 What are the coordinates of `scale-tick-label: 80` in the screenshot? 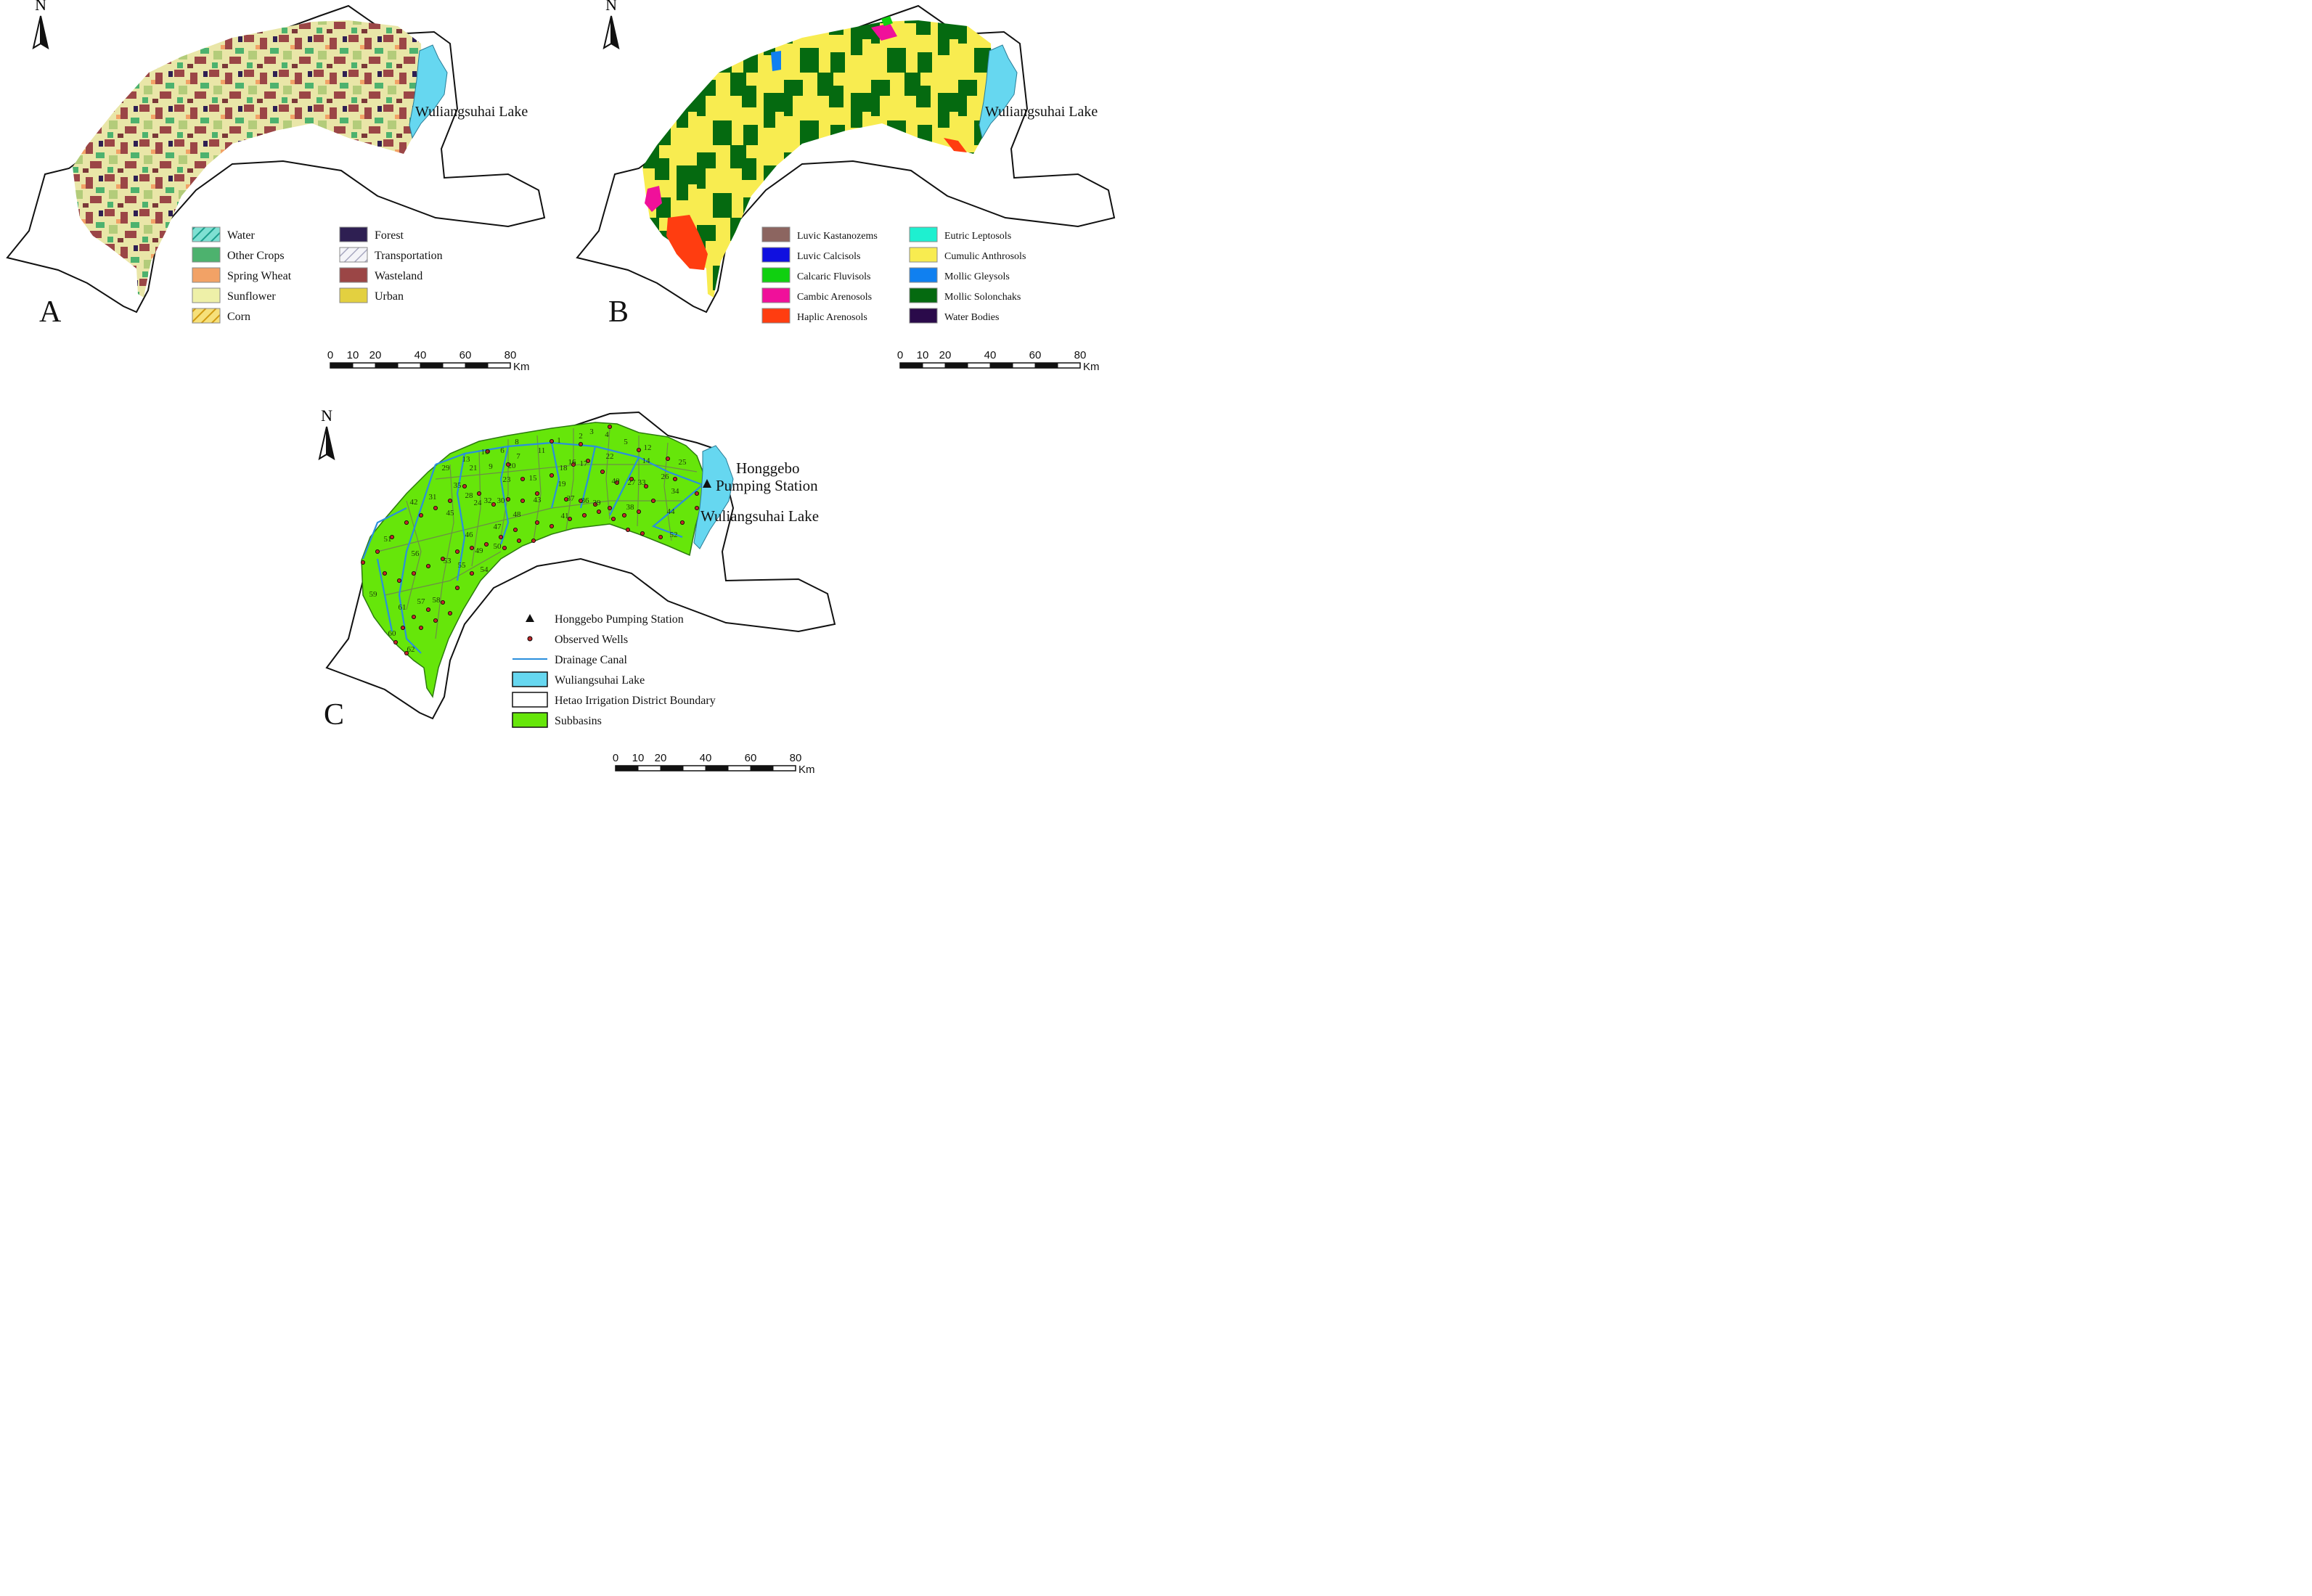 It's located at (511, 355).